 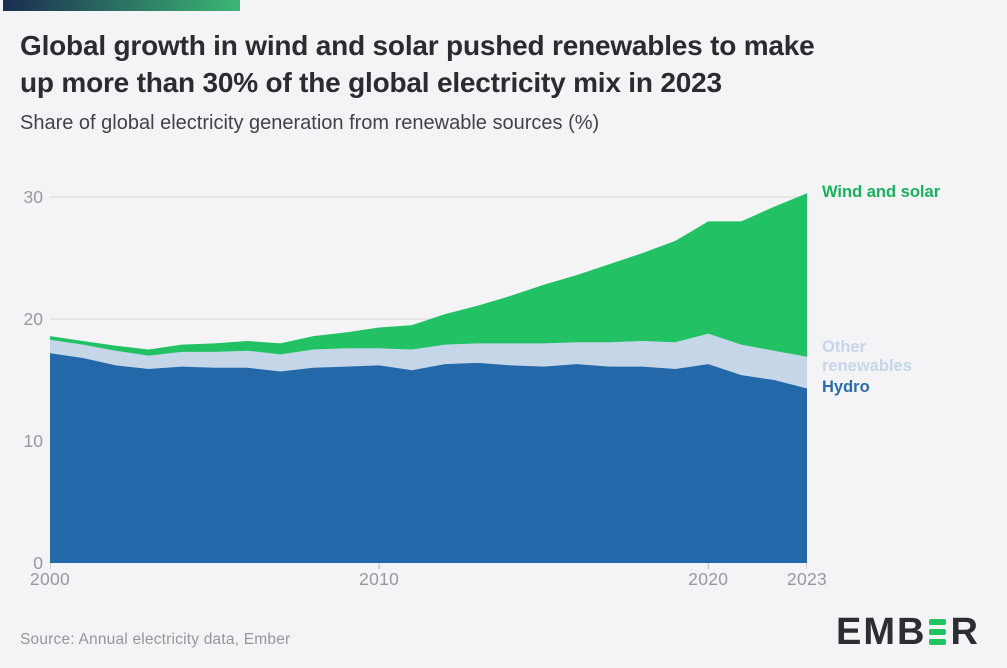 What do you see at coordinates (846, 387) in the screenshot?
I see `legend-hydro: Hydro` at bounding box center [846, 387].